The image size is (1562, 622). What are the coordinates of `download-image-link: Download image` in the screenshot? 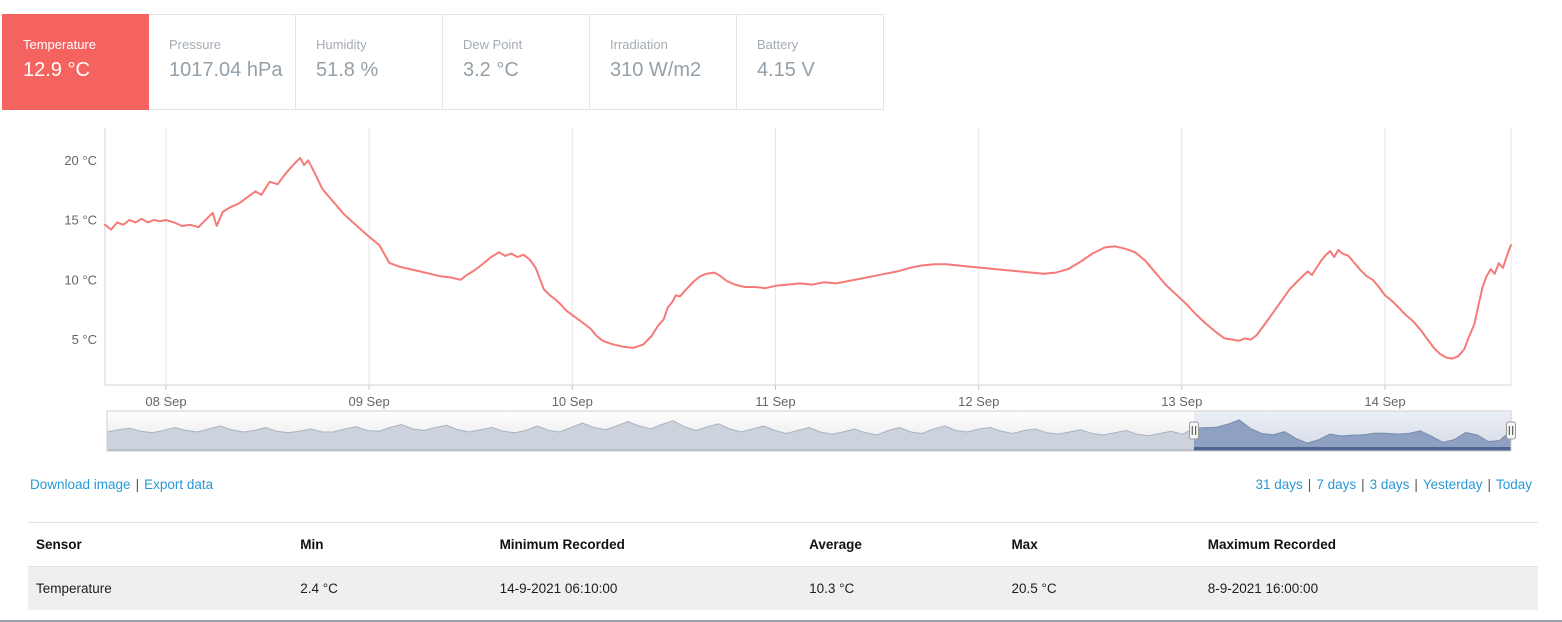 It's located at (80, 484).